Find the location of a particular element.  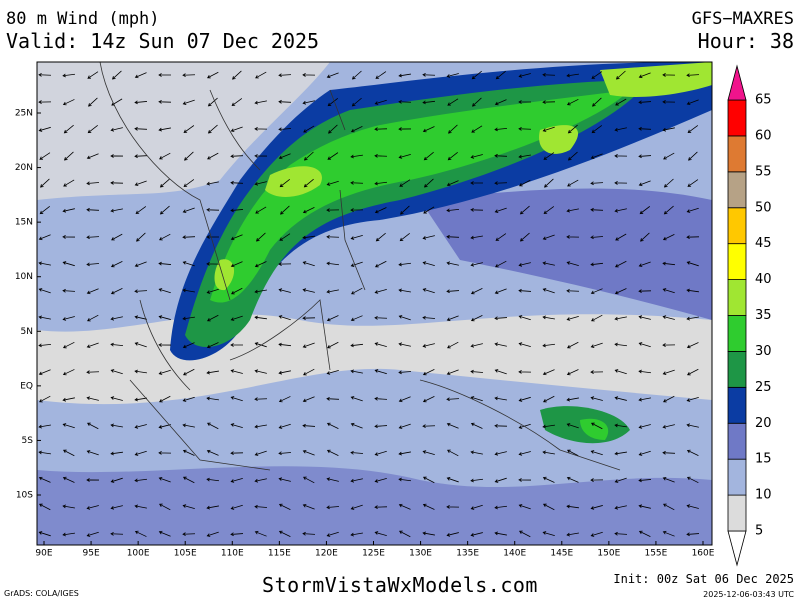

map-title: 80 m Wind (mph) is located at coordinates (83, 19).